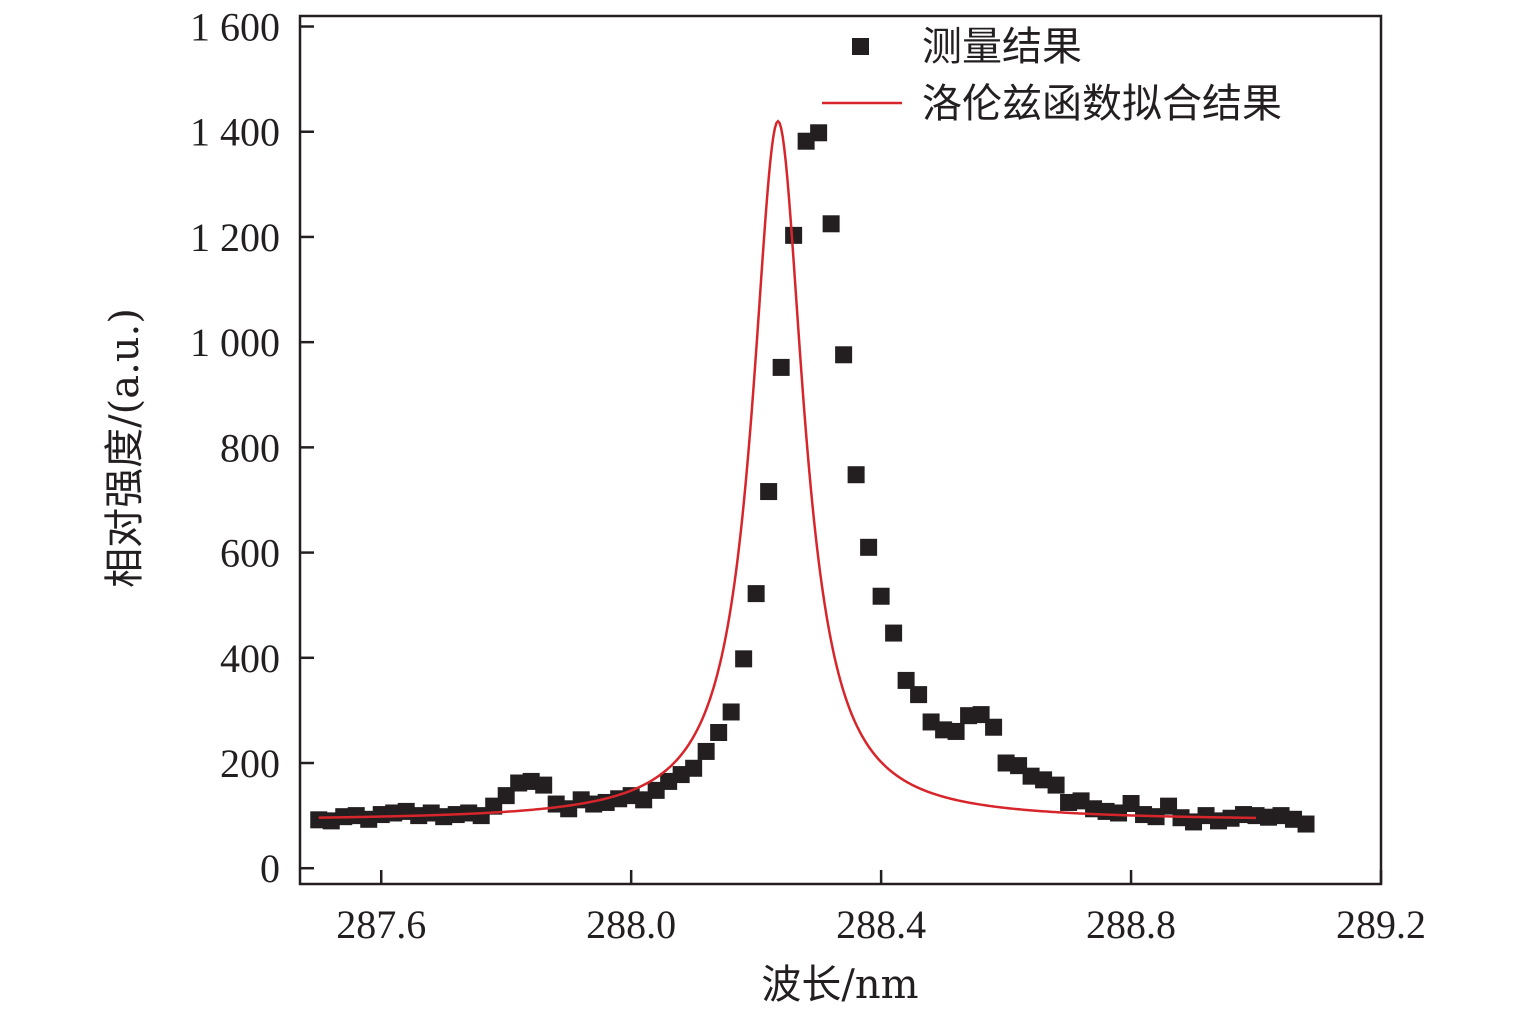 The width and height of the screenshot is (1535, 1014). I want to click on x-tick-label: 288.8, so click(1131, 924).